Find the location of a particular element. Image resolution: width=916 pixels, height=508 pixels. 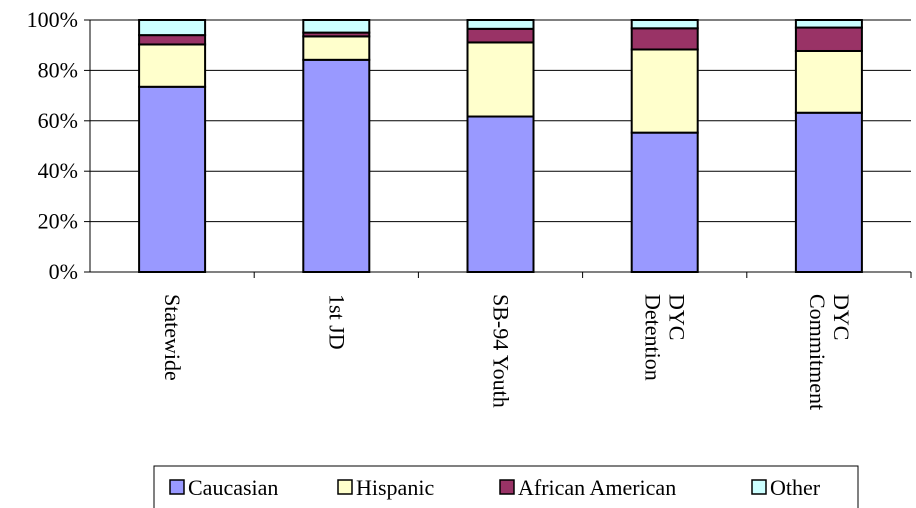

y-tick-label: 40% is located at coordinates (58, 170).